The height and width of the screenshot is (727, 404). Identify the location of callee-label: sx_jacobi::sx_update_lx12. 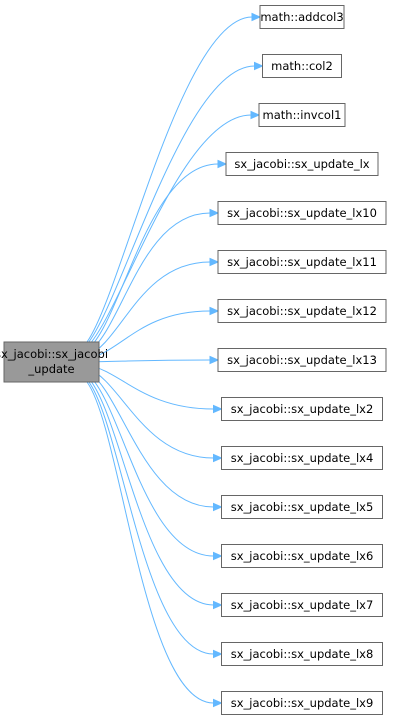
(302, 311).